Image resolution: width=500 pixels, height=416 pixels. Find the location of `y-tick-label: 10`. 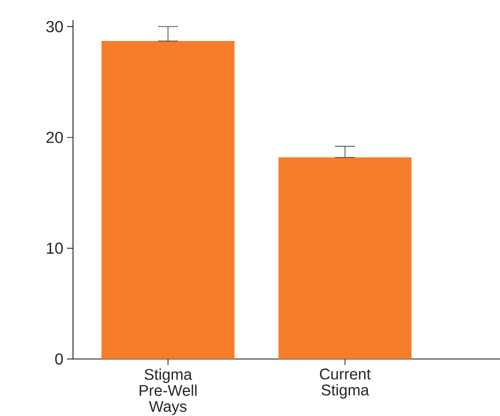

y-tick-label: 10 is located at coordinates (54, 248).